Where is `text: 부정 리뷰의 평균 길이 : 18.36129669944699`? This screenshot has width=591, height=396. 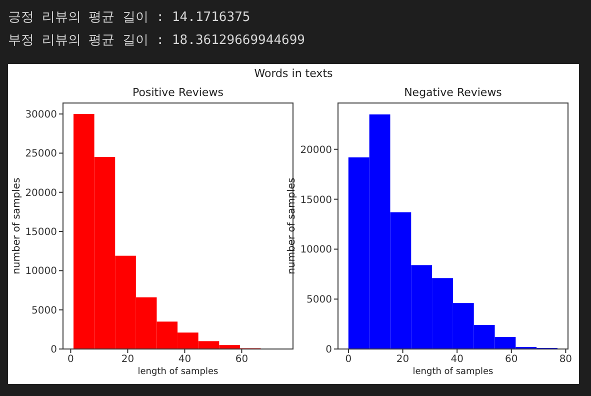
text: 부정 리뷰의 평균 길이 : 18.36129669944699 is located at coordinates (157, 41).